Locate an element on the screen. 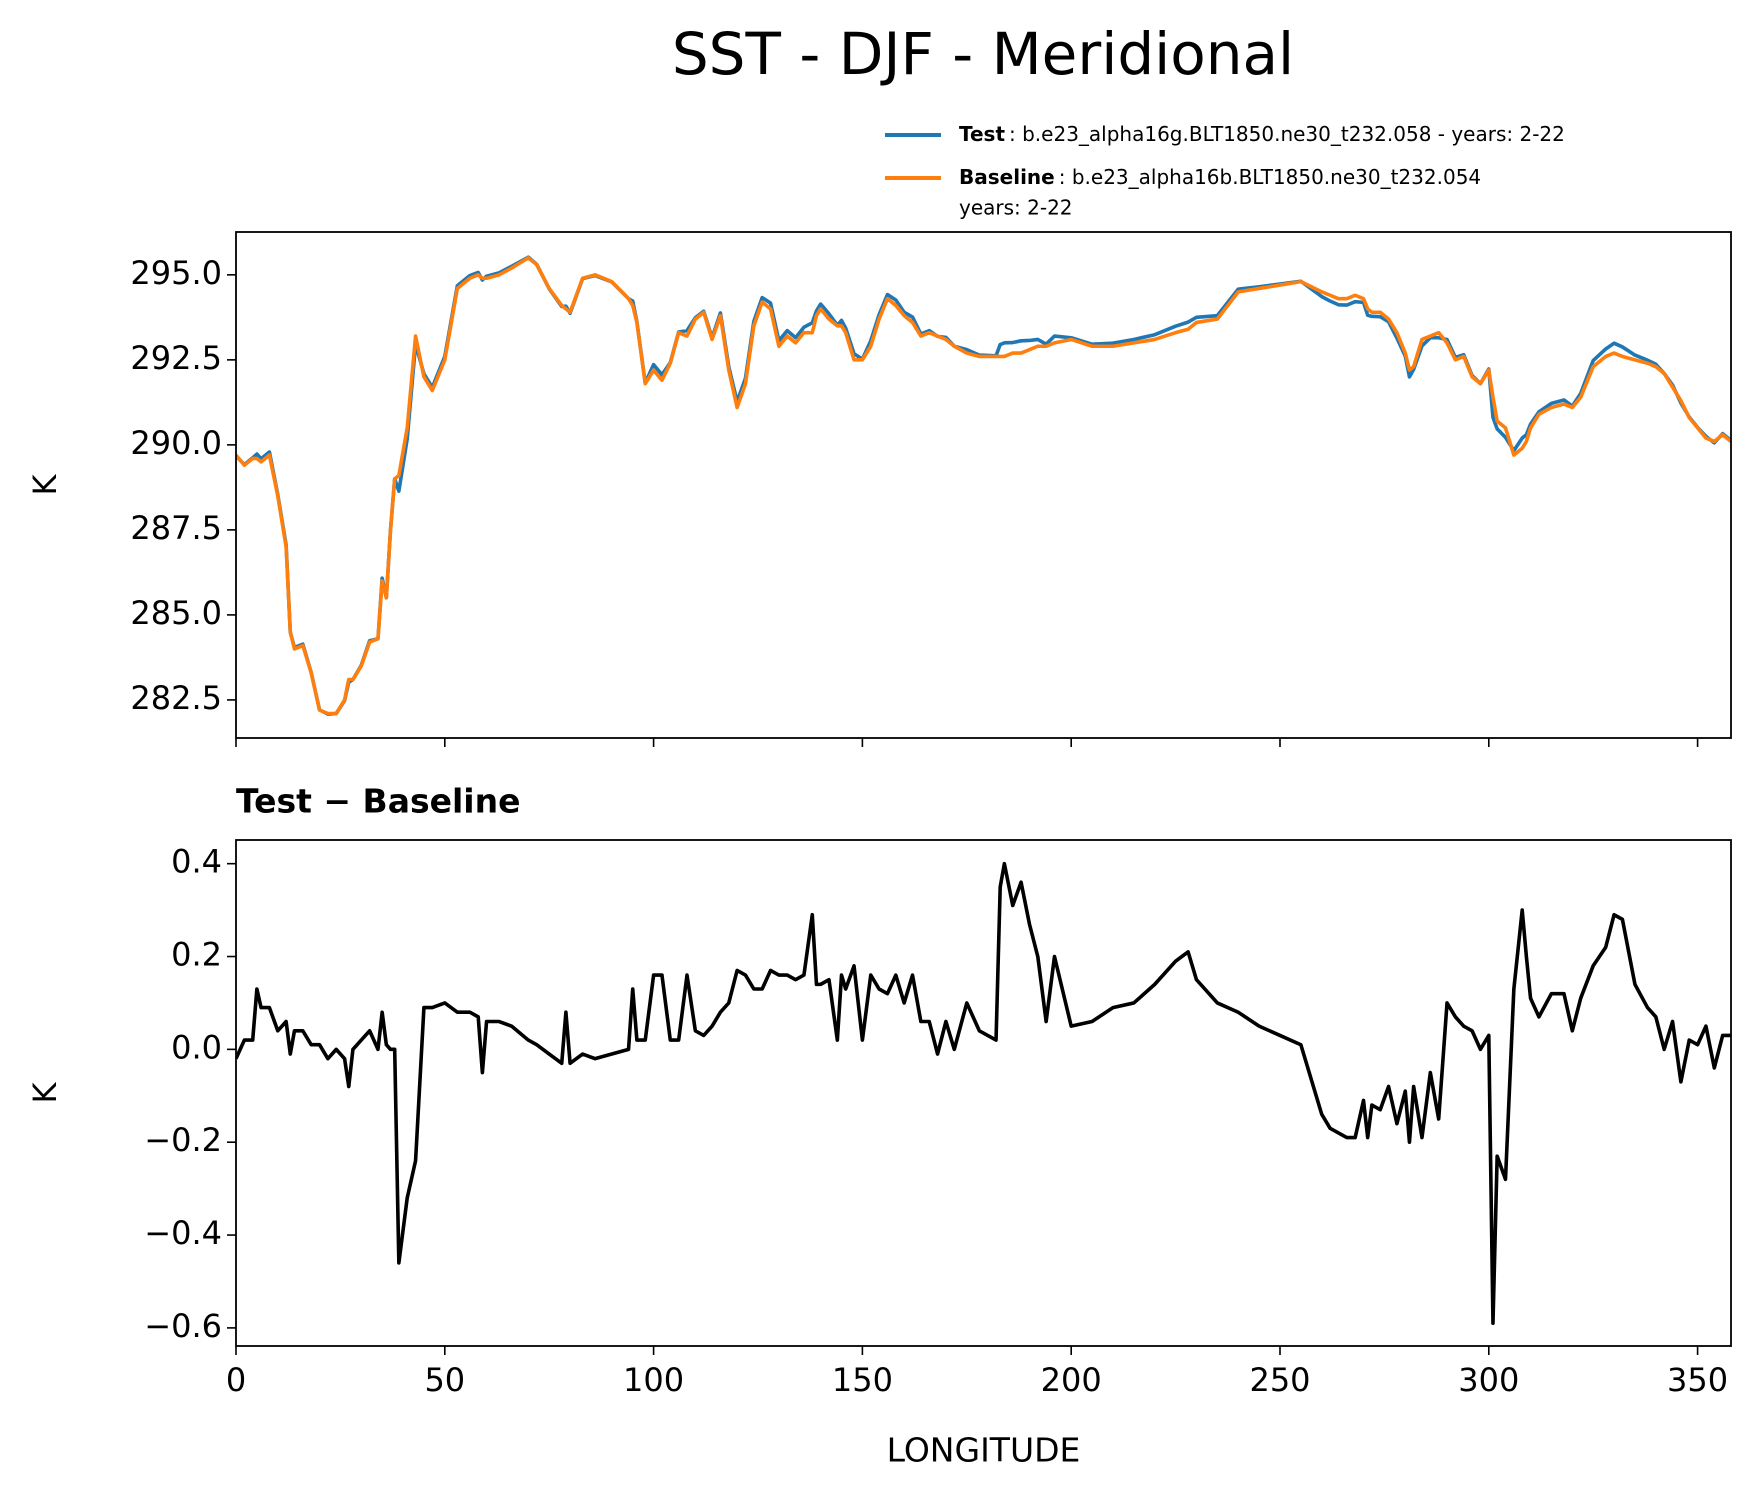 This screenshot has width=1756, height=1496. legend-name: Test is located at coordinates (982, 134).